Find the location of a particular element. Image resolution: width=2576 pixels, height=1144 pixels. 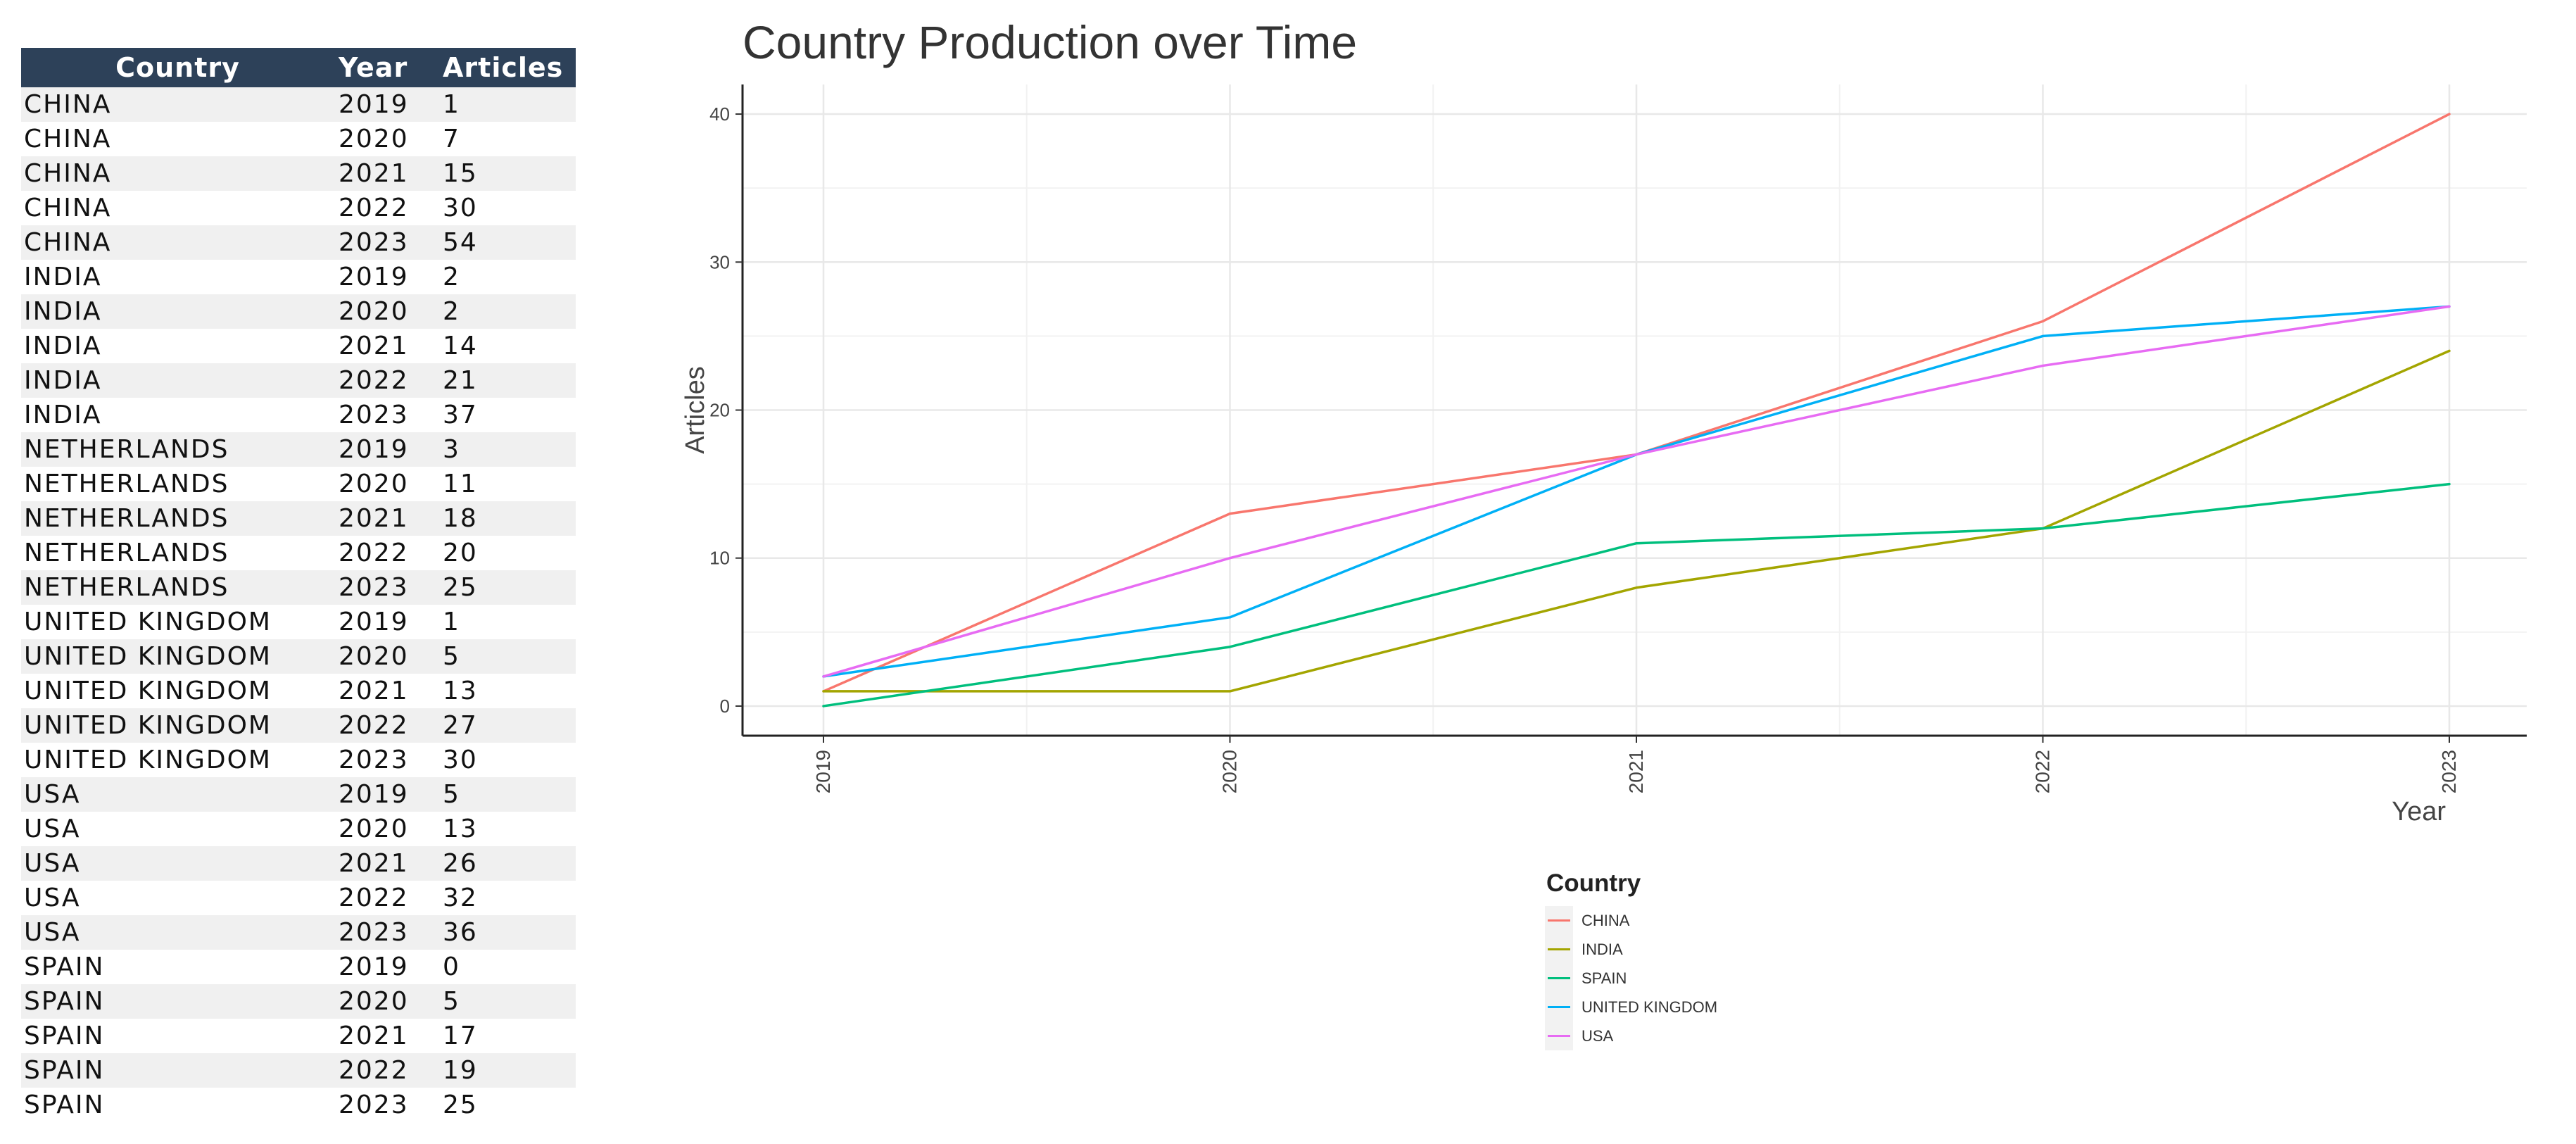

y-tick-label: 40 is located at coordinates (719, 114).